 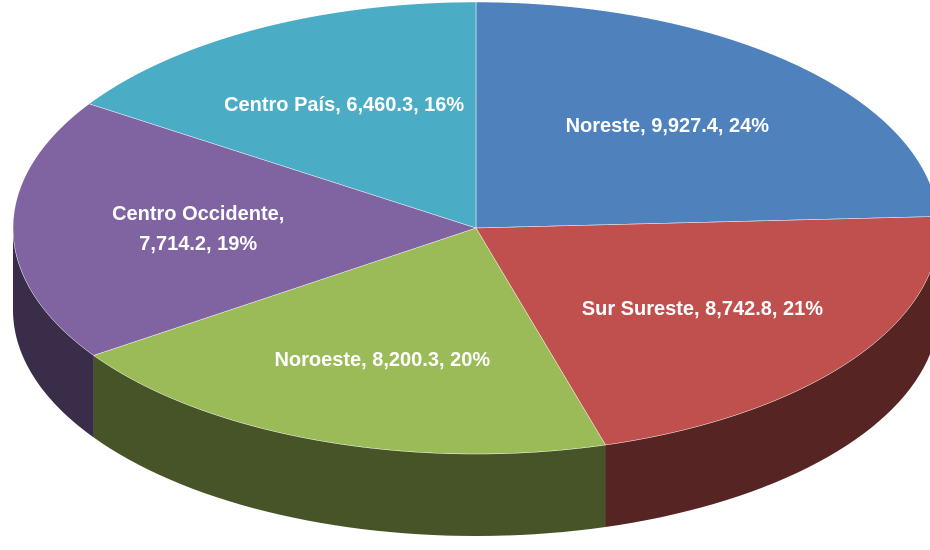 I want to click on slice-side, so click(x=53, y=333).